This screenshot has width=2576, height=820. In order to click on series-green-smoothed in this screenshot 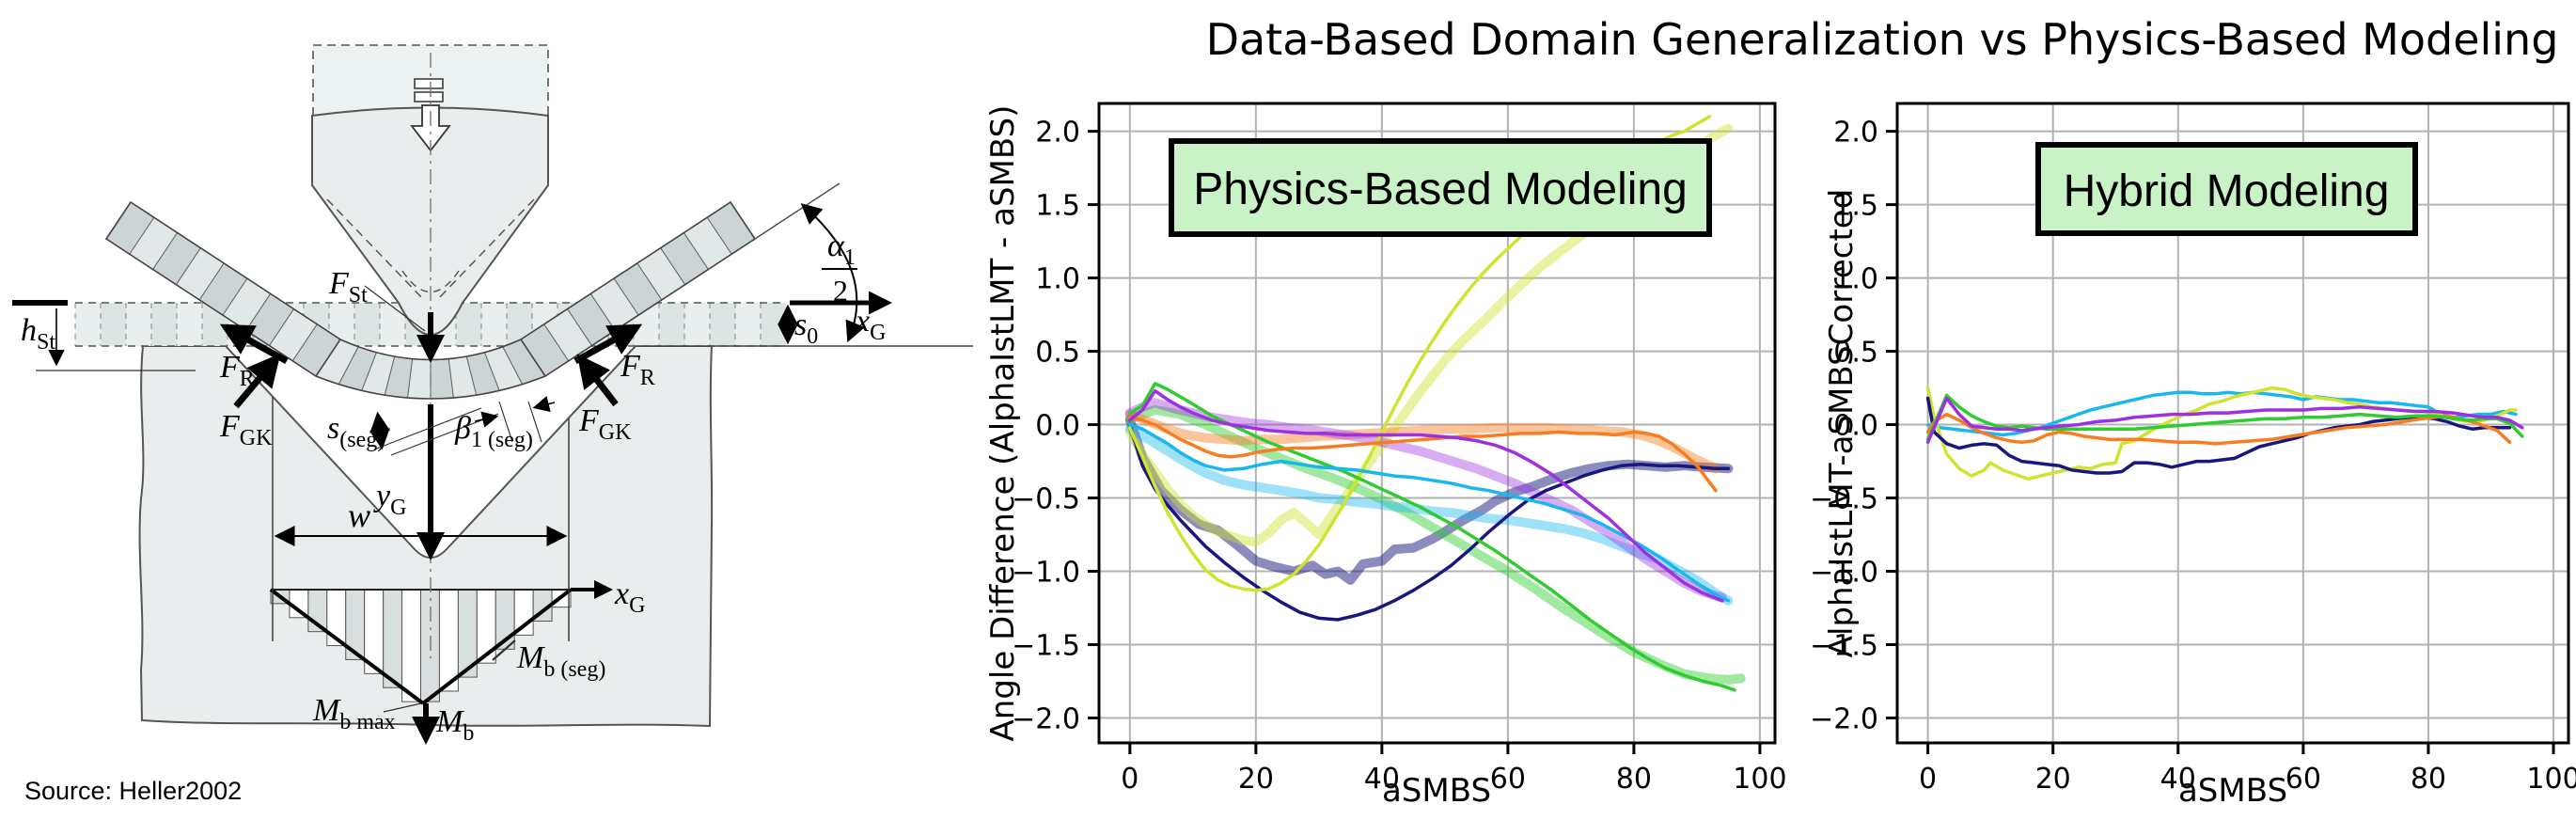, I will do `click(1435, 545)`.